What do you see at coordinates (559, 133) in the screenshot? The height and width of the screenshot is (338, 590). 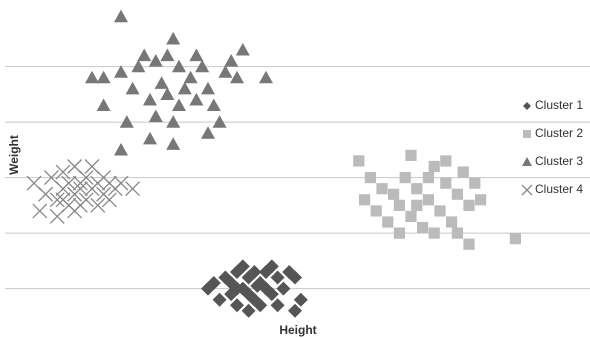 I see `legend-label: Cluster 2` at bounding box center [559, 133].